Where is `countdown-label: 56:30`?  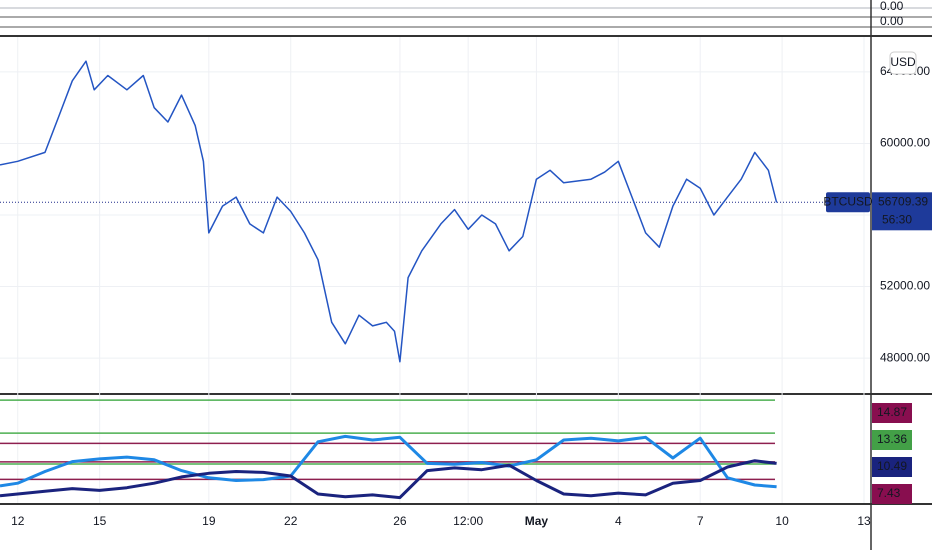 countdown-label: 56:30 is located at coordinates (897, 219).